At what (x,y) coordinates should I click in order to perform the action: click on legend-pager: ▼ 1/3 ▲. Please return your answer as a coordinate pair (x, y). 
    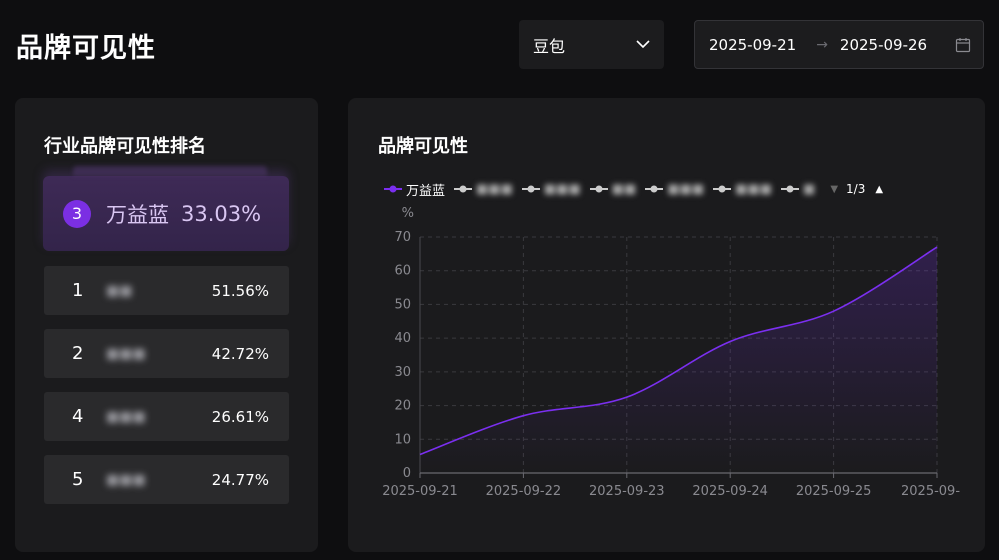
    Looking at the image, I should click on (856, 189).